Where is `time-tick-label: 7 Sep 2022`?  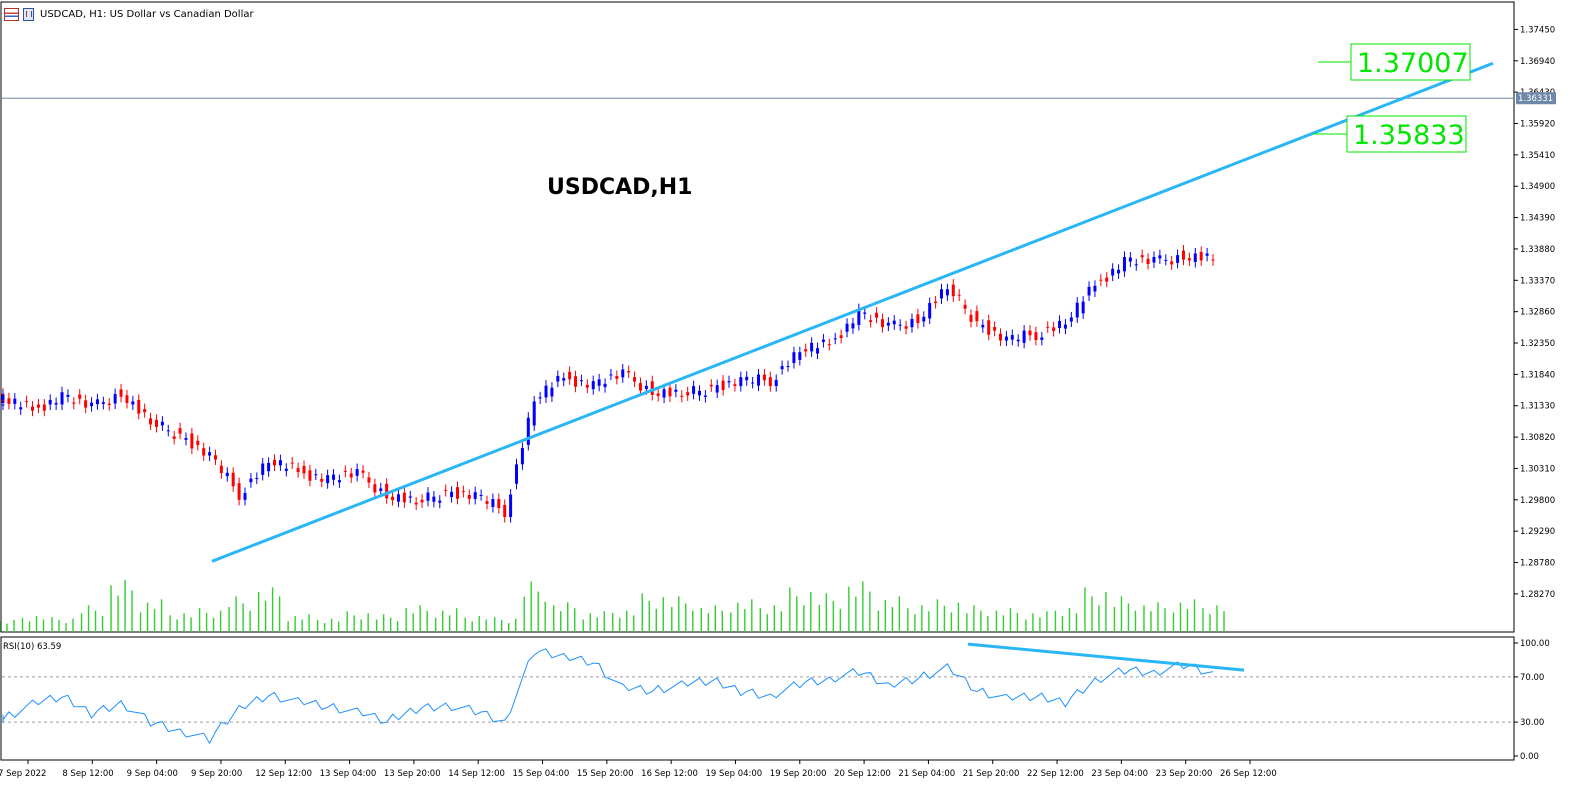 time-tick-label: 7 Sep 2022 is located at coordinates (23, 774).